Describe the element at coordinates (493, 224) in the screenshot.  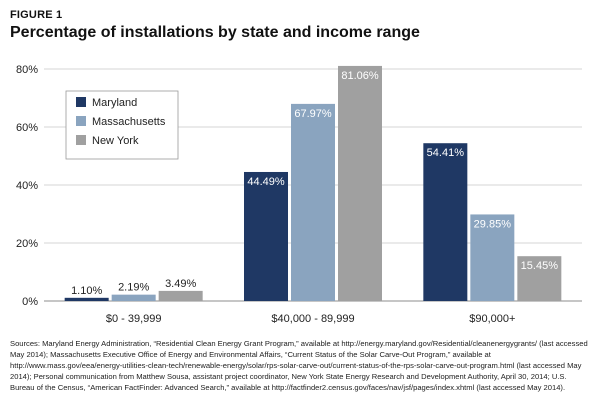
I see `data-label: 29.85%` at that location.